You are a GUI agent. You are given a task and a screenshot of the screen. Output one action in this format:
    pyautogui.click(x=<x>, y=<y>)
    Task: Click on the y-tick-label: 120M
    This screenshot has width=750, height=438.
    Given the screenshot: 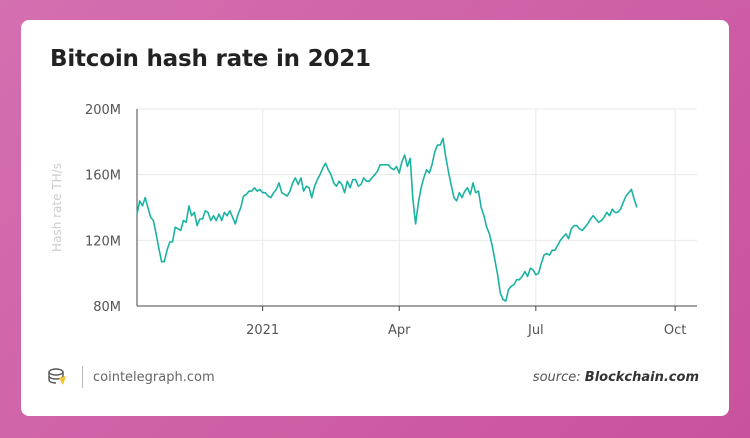 What is the action you would take?
    pyautogui.click(x=103, y=241)
    